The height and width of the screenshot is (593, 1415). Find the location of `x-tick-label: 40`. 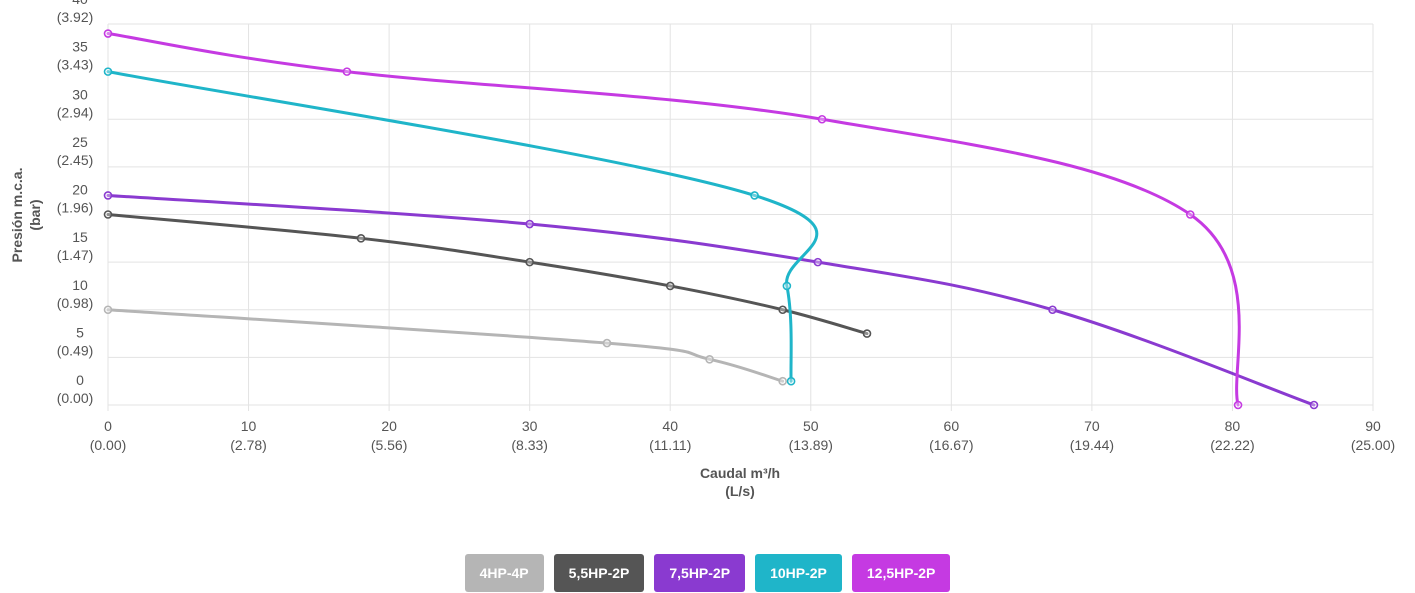

x-tick-label: 40 is located at coordinates (670, 426).